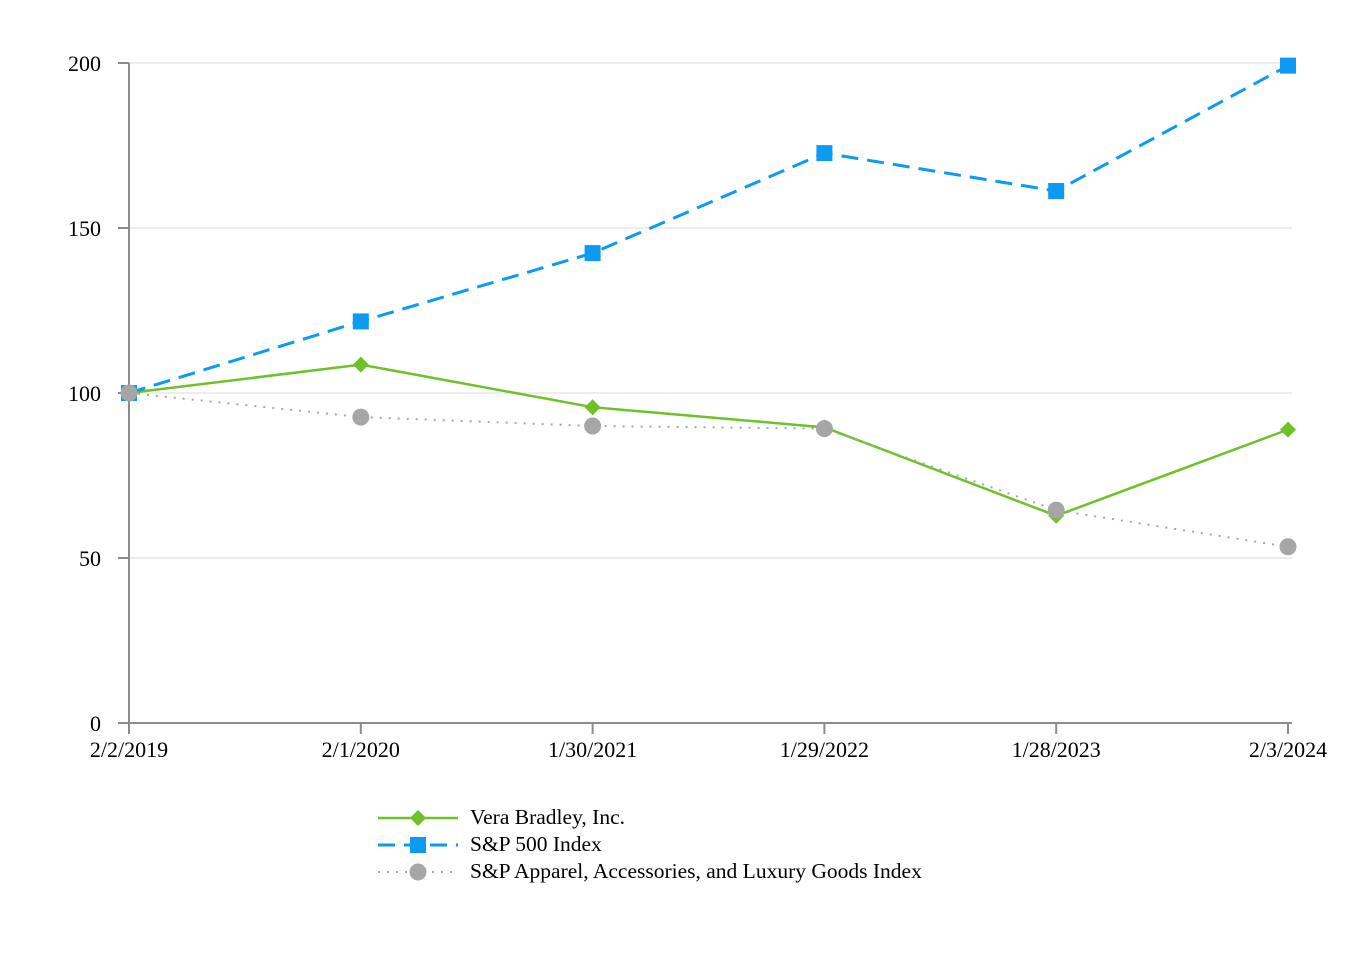  What do you see at coordinates (418, 817) in the screenshot?
I see `legend-swatch-diamond-icon` at bounding box center [418, 817].